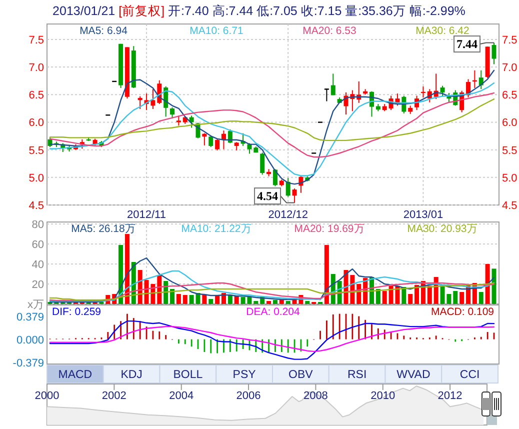 Image resolution: width=519 pixels, height=429 pixels. I want to click on y-tick-label: 40, so click(38, 265).